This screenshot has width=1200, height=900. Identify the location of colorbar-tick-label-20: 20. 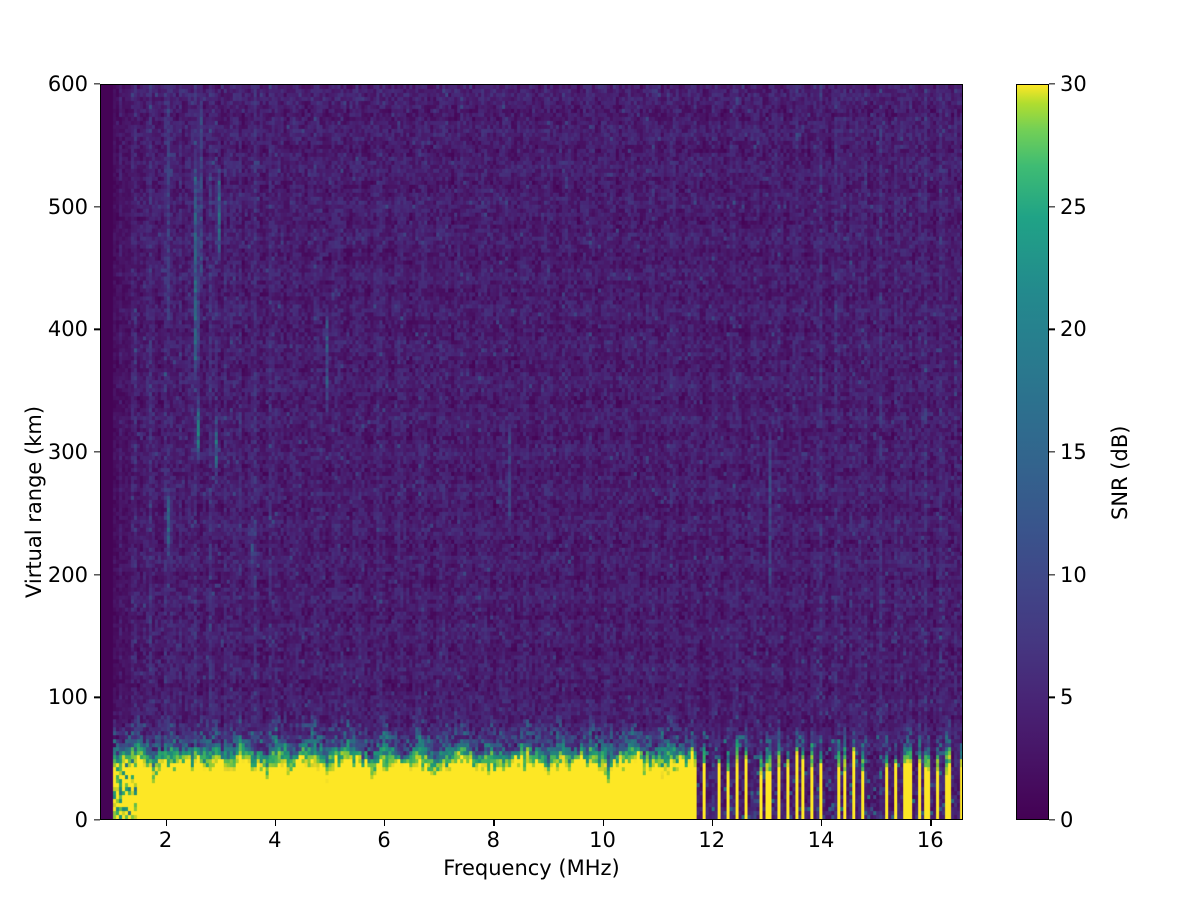
(1073, 329).